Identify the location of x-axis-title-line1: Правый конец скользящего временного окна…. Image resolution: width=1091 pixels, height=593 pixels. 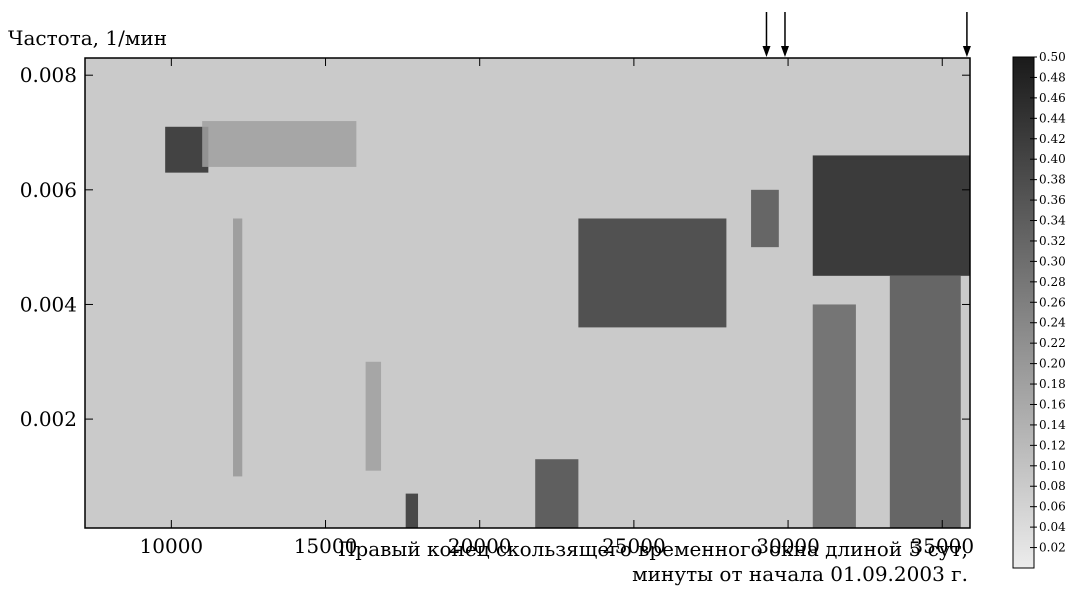
(653, 549).